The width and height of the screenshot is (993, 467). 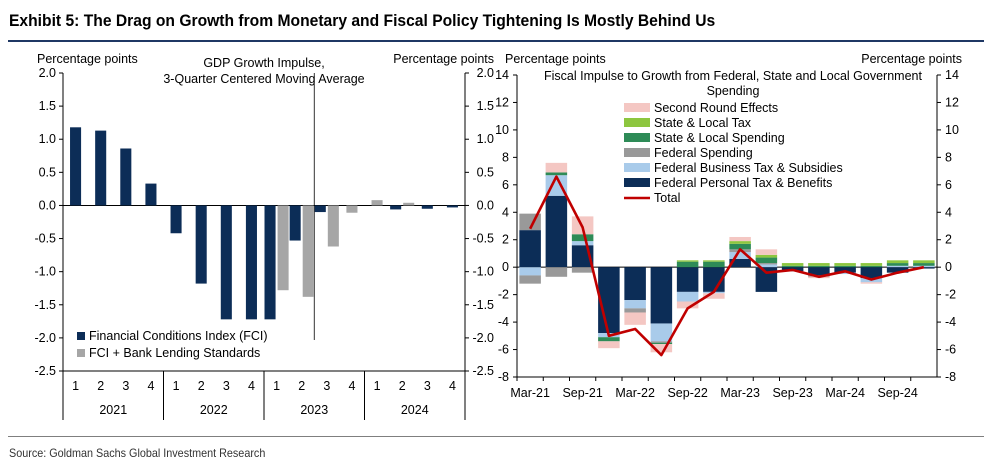 What do you see at coordinates (748, 168) in the screenshot?
I see `legend-label: Federal Business Tax & Subsidies` at bounding box center [748, 168].